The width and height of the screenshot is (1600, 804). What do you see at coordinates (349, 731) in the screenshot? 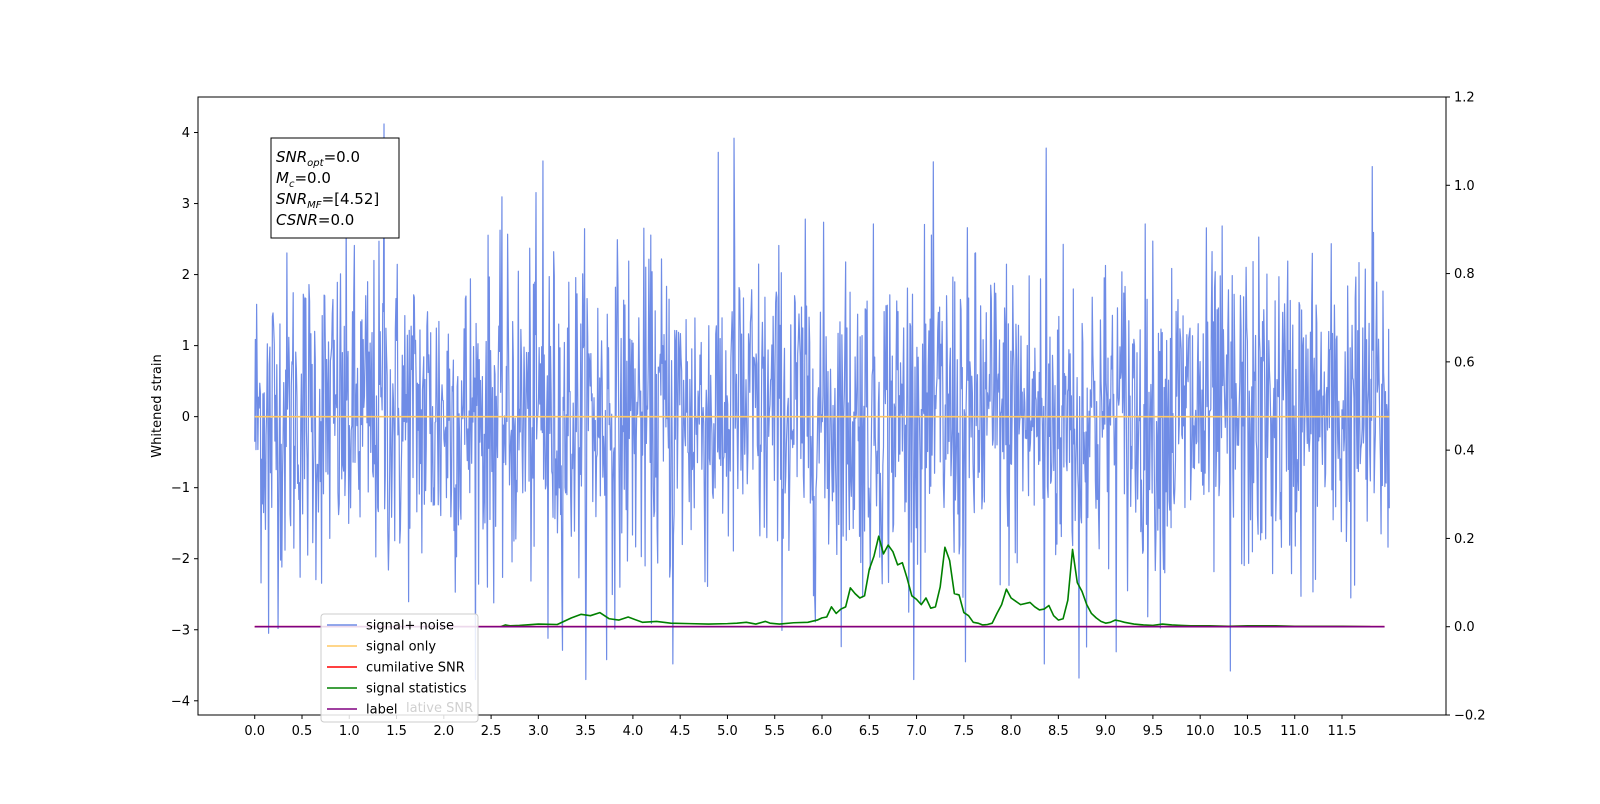
I see `x-tick-label: 1.0` at bounding box center [349, 731].